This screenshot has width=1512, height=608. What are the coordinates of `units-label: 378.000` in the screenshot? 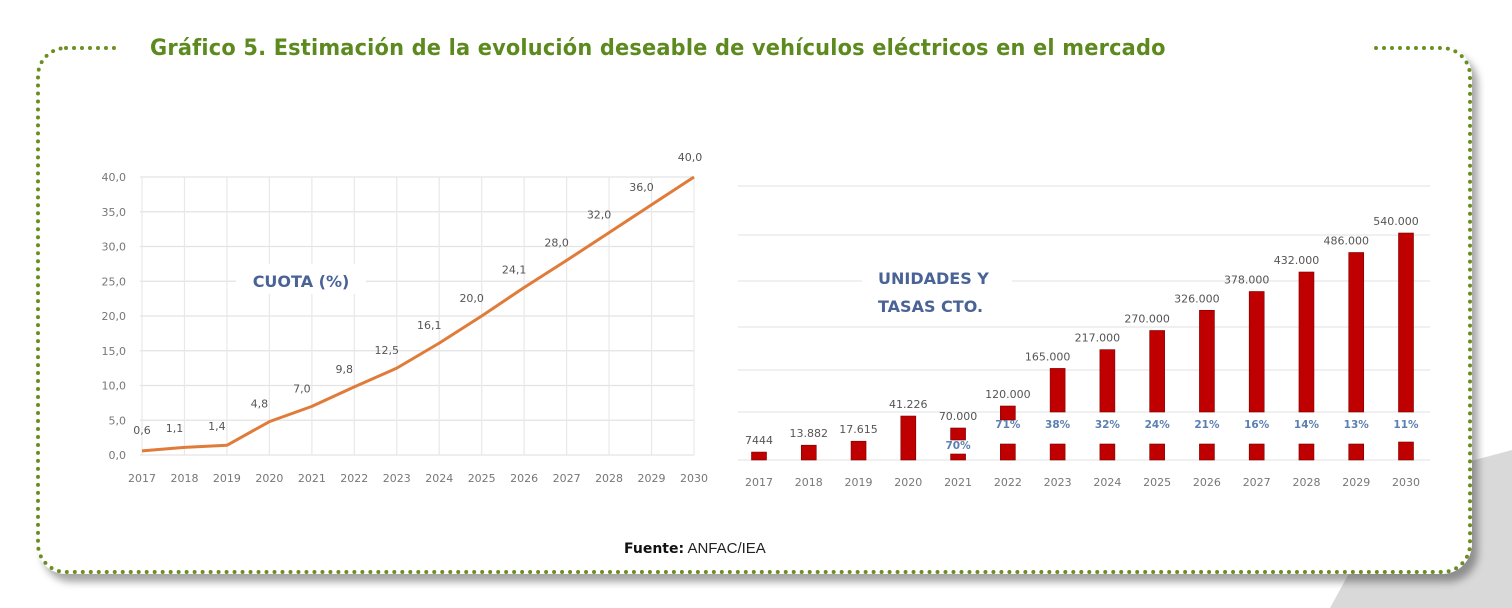 It's located at (1247, 280).